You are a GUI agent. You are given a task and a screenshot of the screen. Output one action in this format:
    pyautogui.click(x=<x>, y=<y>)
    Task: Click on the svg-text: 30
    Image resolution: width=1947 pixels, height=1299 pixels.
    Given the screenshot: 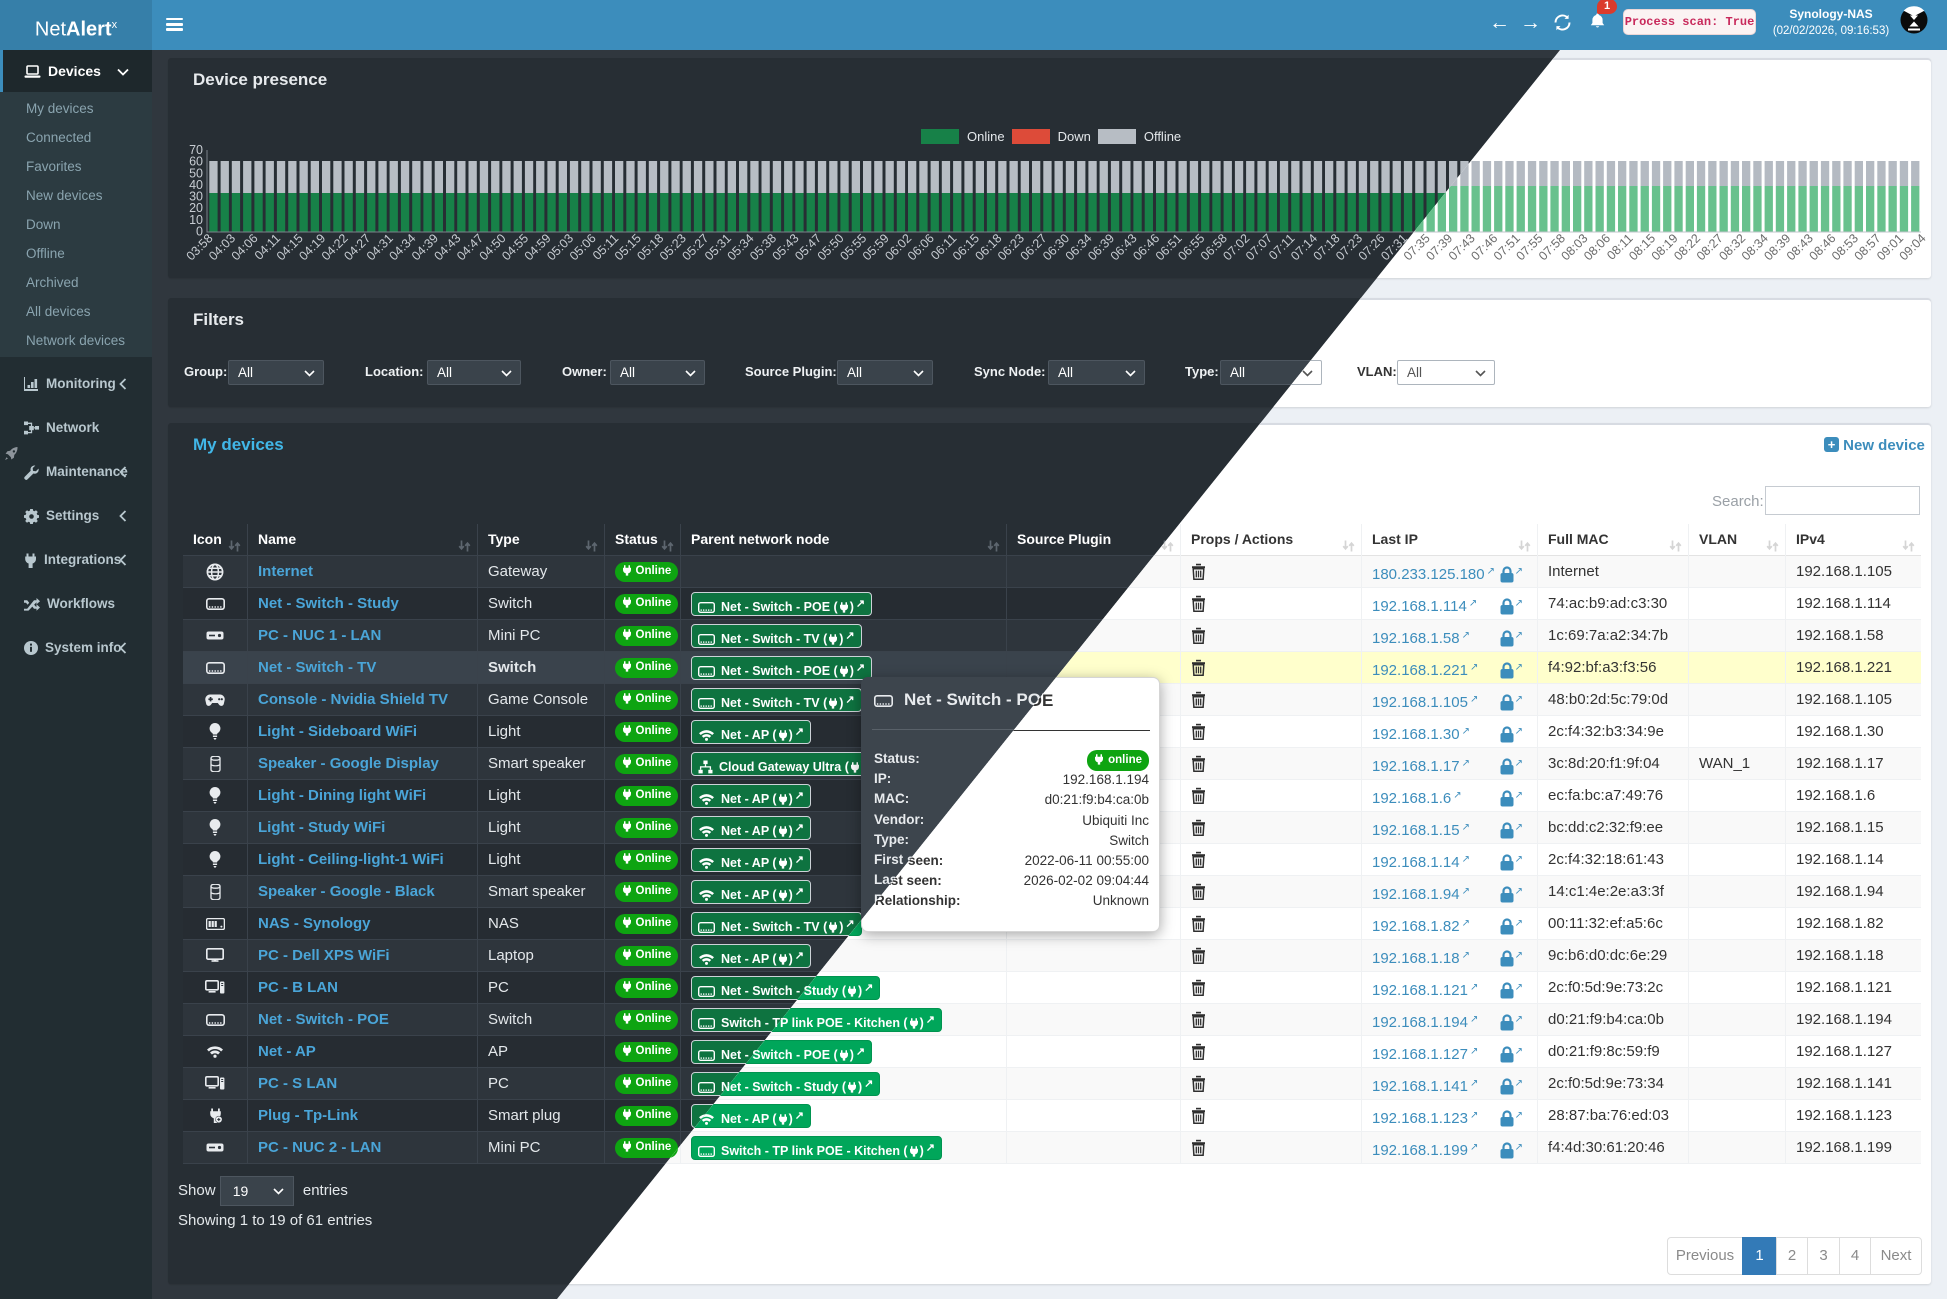 What is the action you would take?
    pyautogui.click(x=196, y=197)
    